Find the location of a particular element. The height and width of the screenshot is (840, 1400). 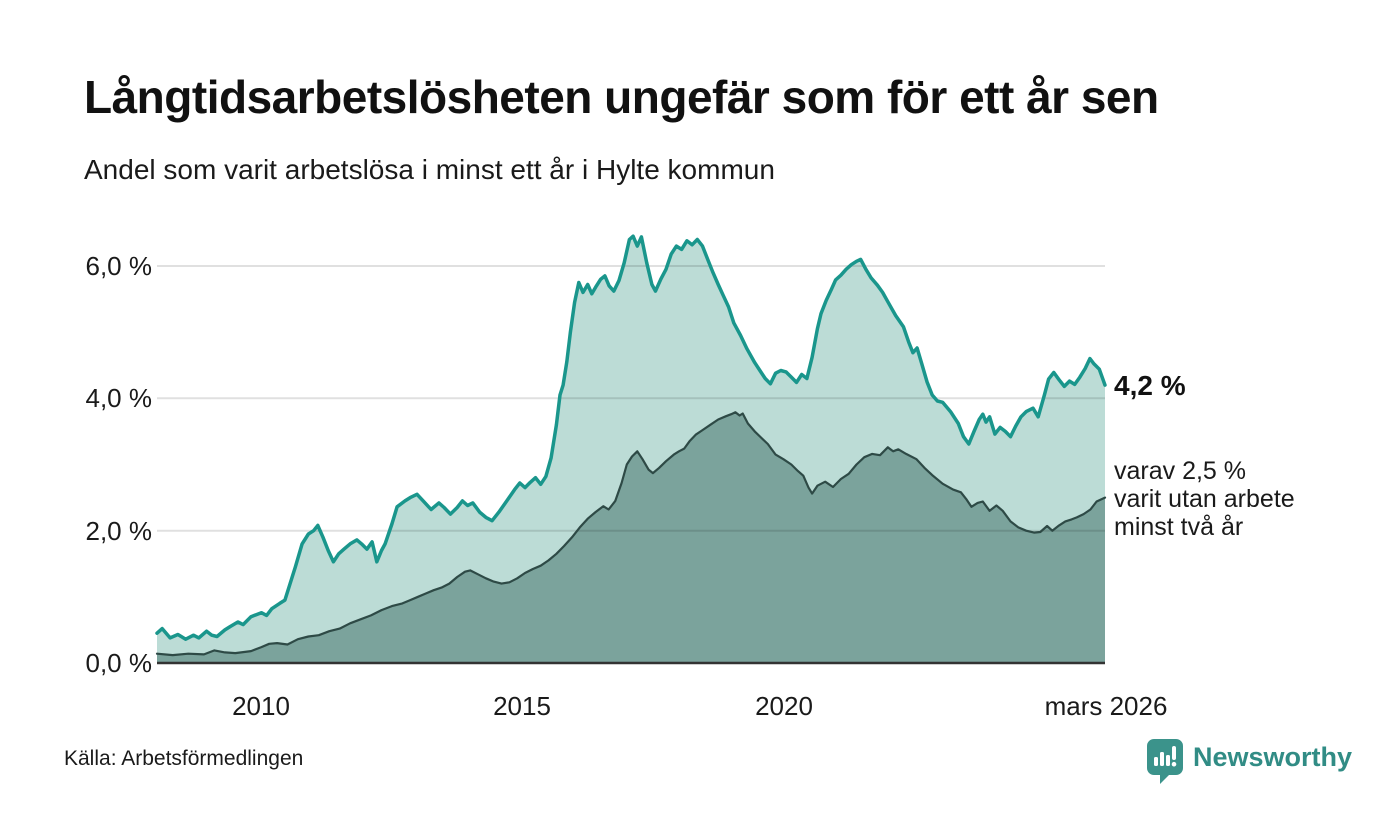

series2-annotation-line1: varav 2,5 % is located at coordinates (1180, 471).